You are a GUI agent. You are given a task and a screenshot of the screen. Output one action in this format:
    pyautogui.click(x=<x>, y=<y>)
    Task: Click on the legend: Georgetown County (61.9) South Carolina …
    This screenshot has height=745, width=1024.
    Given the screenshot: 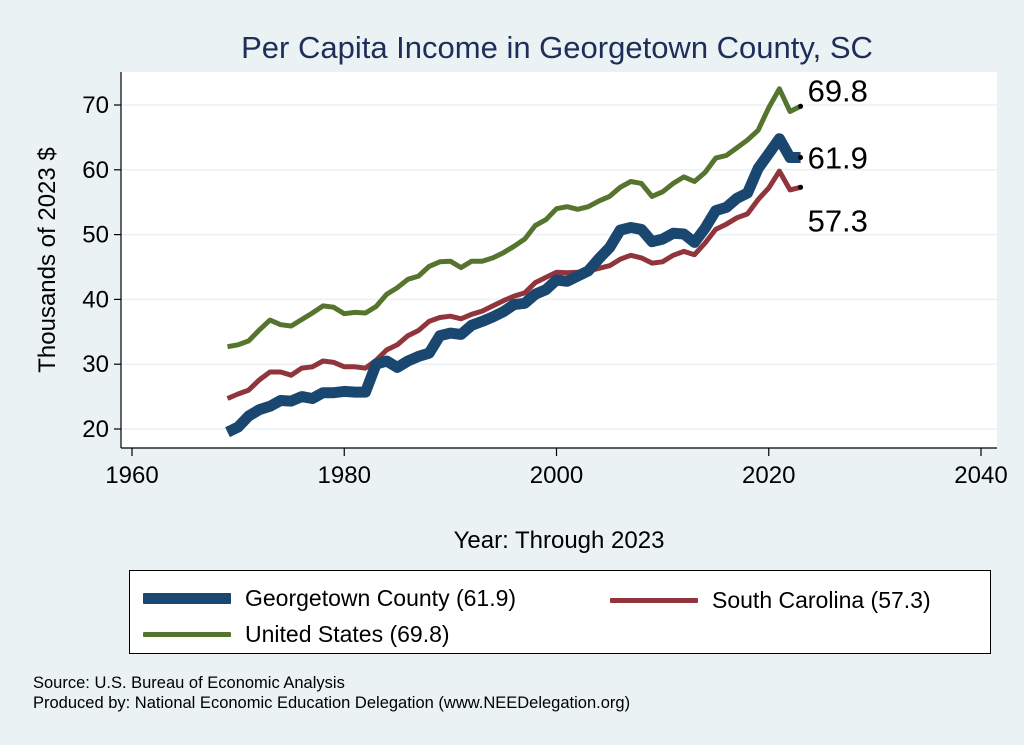 What is the action you would take?
    pyautogui.click(x=560, y=612)
    